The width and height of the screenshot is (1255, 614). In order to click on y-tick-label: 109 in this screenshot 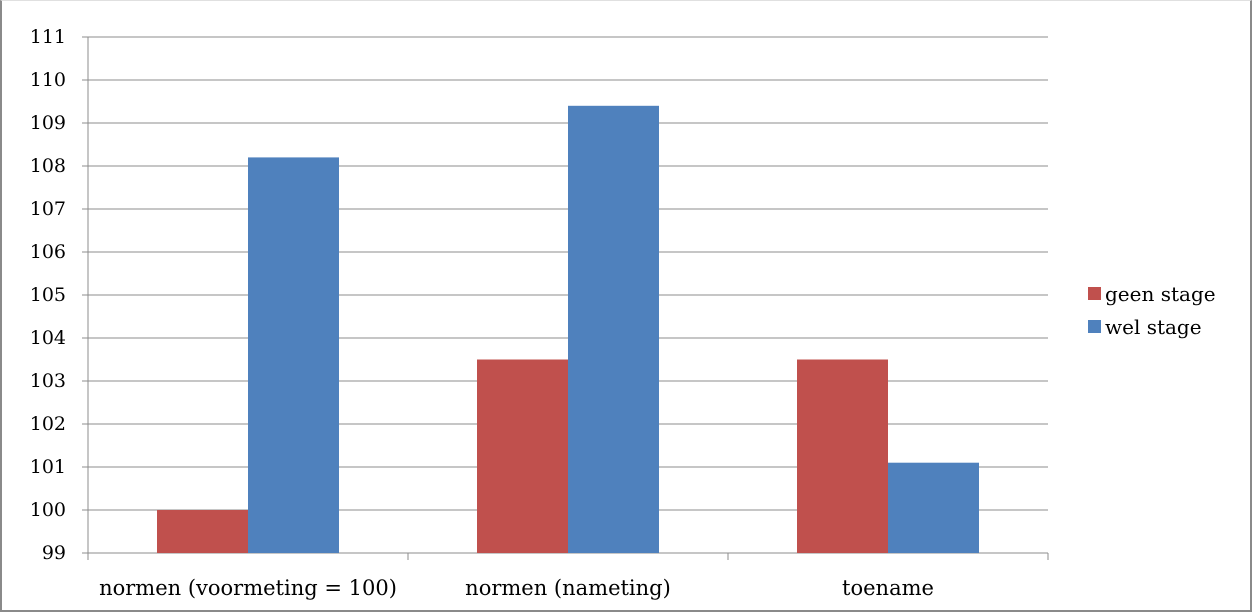, I will do `click(48, 123)`.